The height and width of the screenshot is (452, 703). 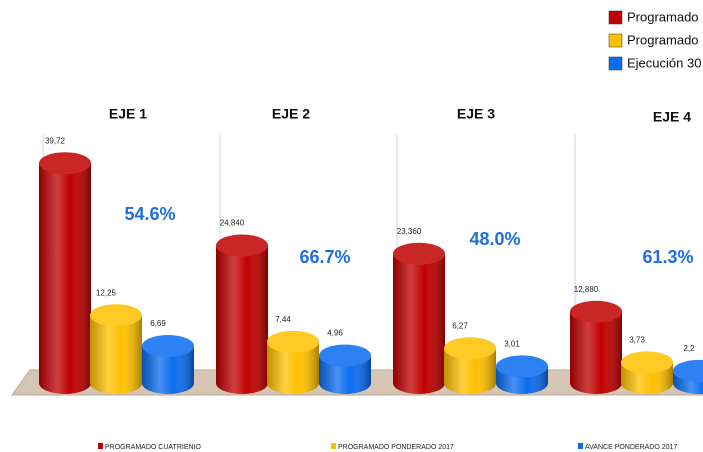 What do you see at coordinates (149, 214) in the screenshot?
I see `percent-label: 54.6%` at bounding box center [149, 214].